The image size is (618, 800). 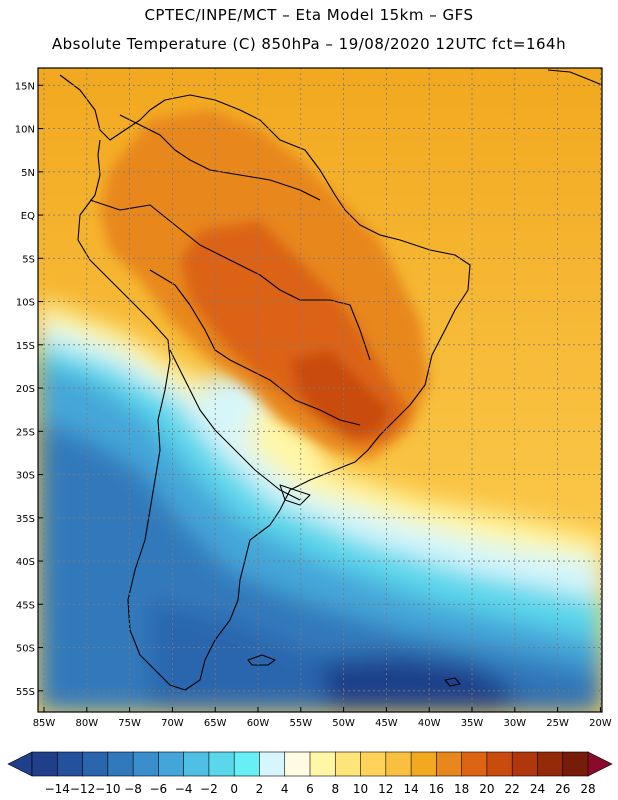 What do you see at coordinates (343, 723) in the screenshot?
I see `lon-label: 50W` at bounding box center [343, 723].